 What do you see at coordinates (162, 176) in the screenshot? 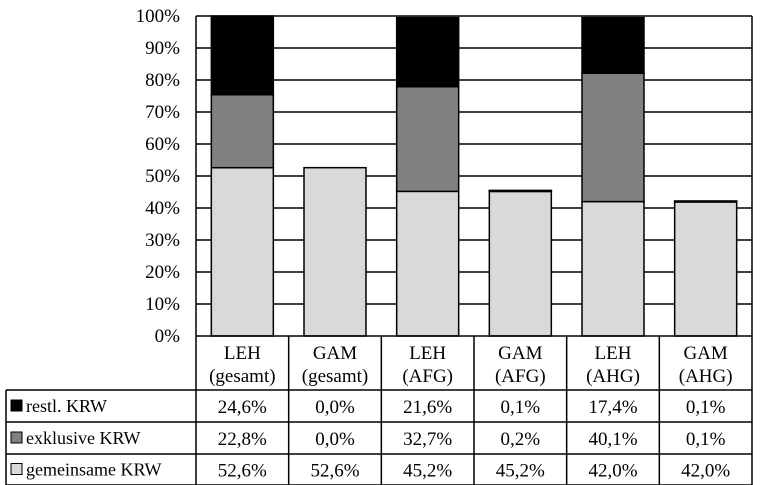
I see `y-tick-label: 50%` at bounding box center [162, 176].